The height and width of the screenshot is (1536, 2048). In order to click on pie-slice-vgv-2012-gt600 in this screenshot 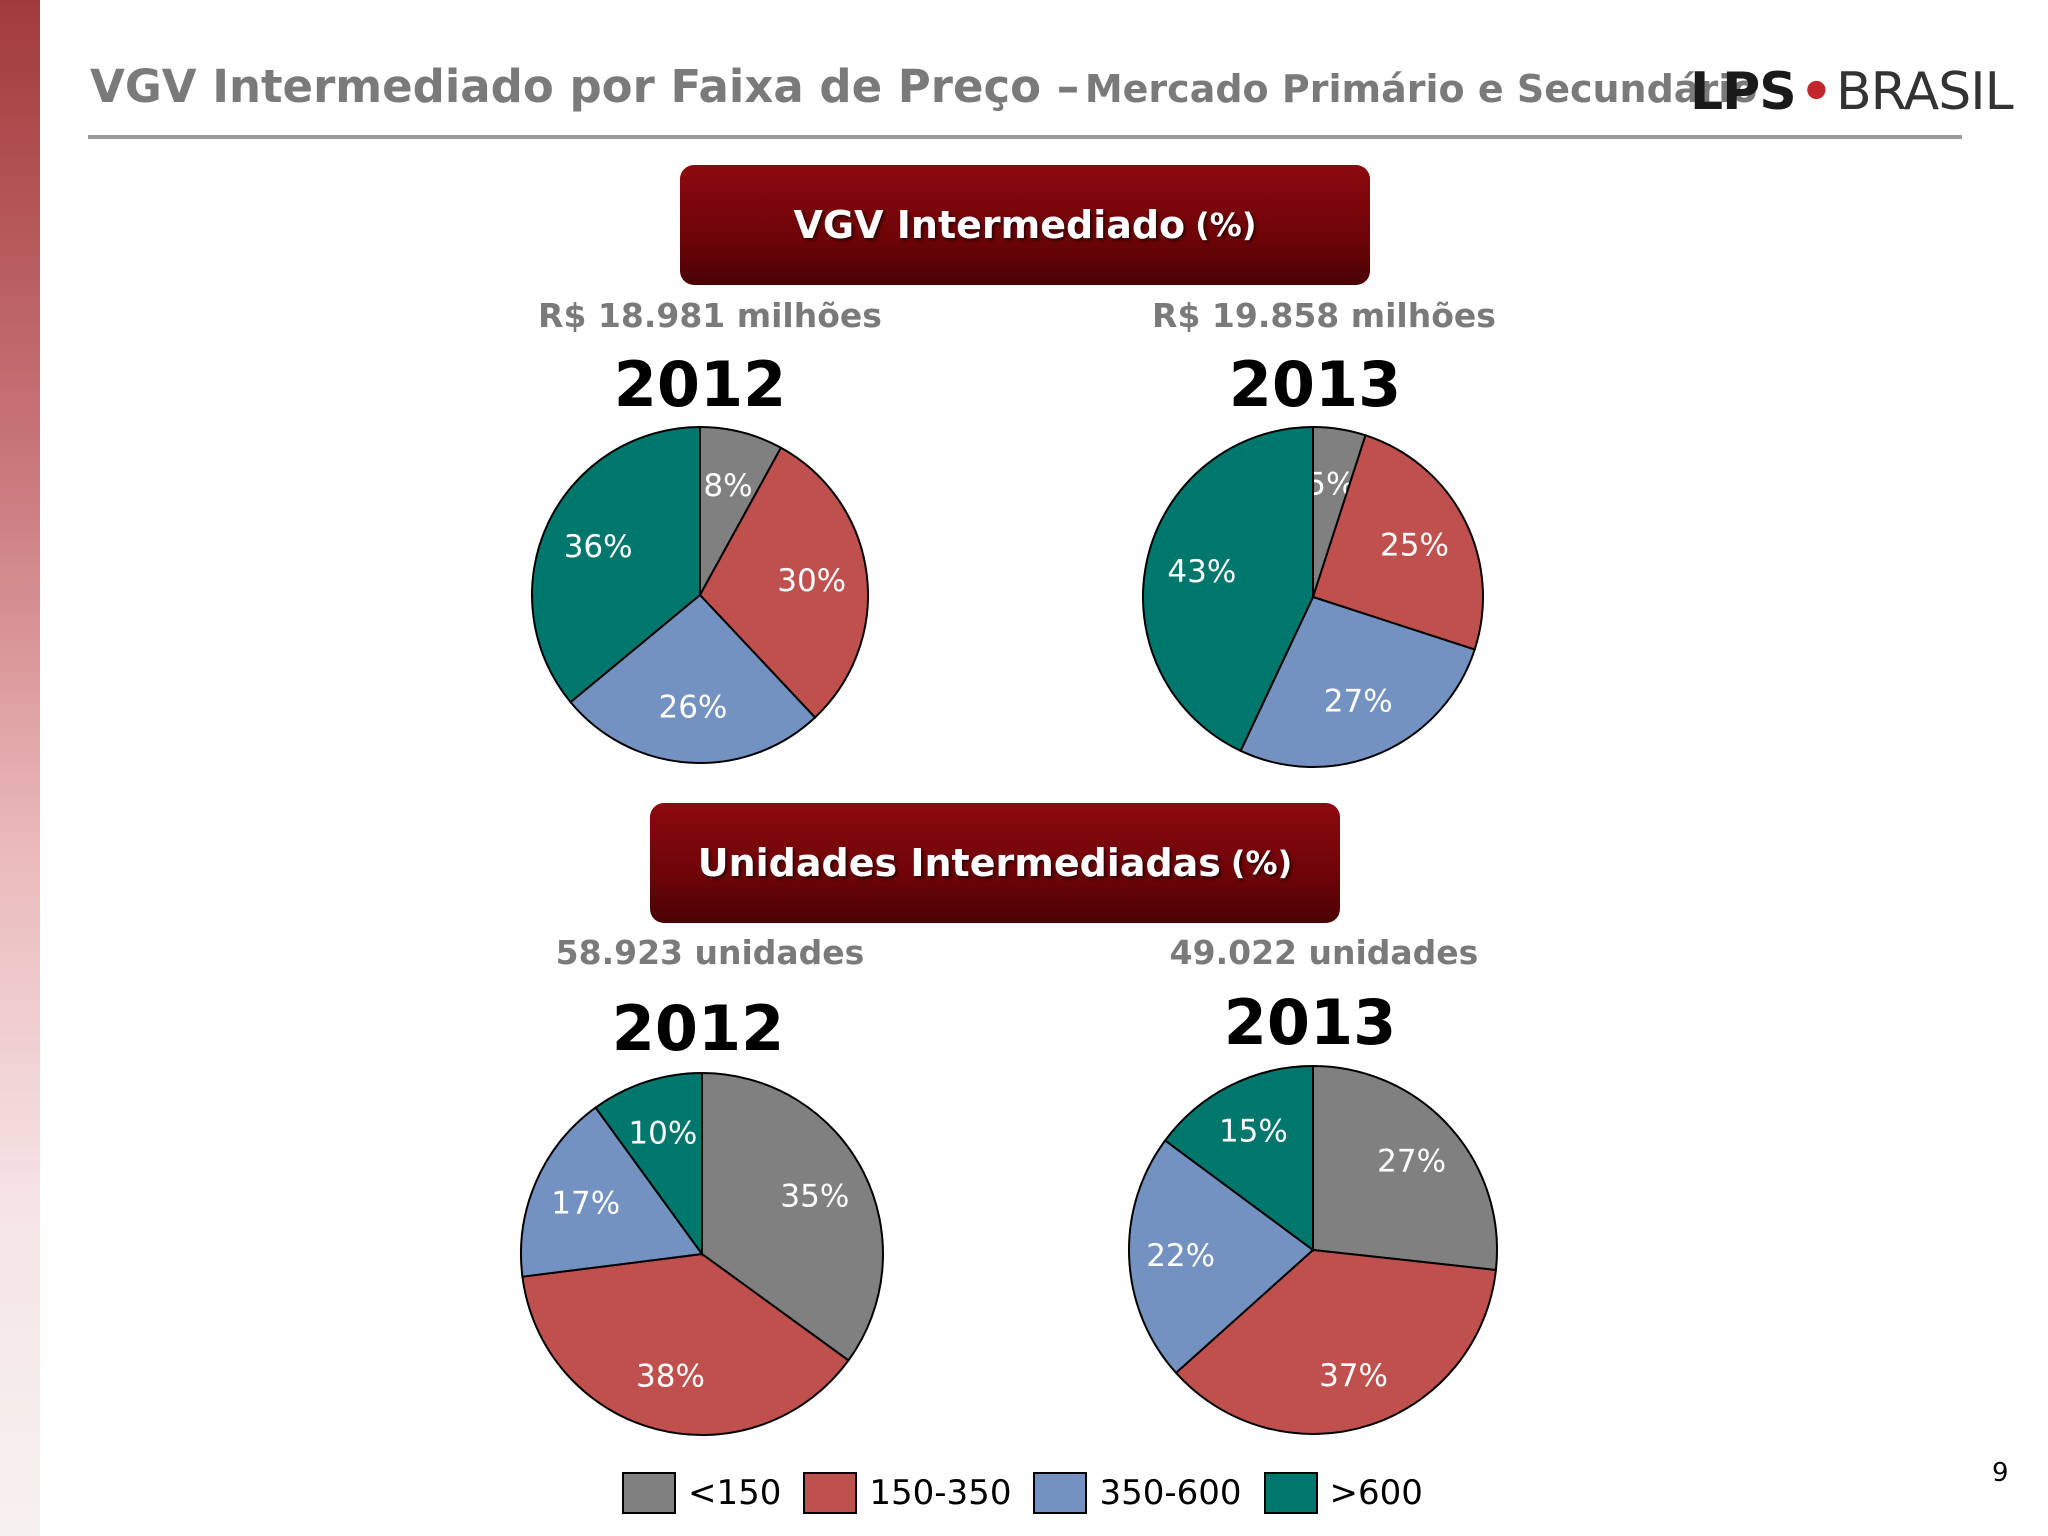, I will do `click(616, 564)`.